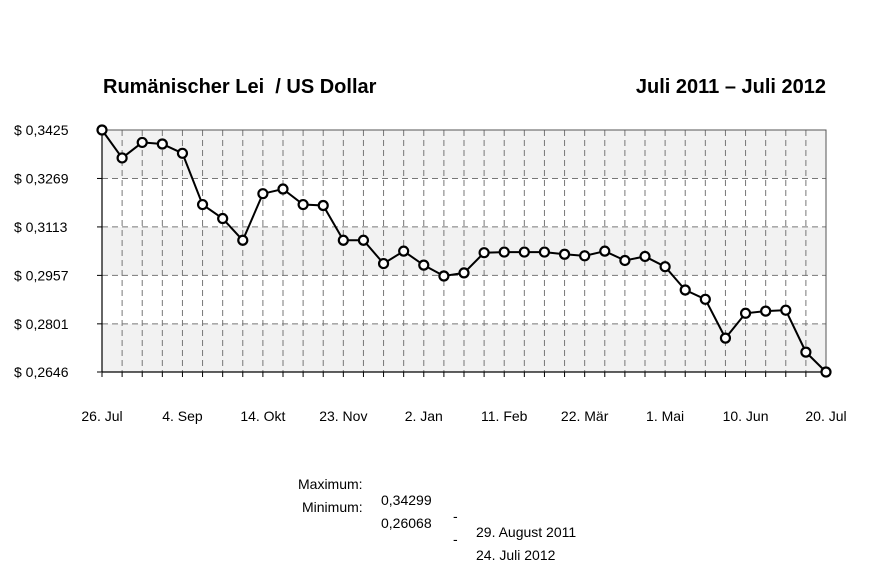 This screenshot has width=871, height=579. I want to click on x-tick-label: 22. Mär, so click(585, 416).